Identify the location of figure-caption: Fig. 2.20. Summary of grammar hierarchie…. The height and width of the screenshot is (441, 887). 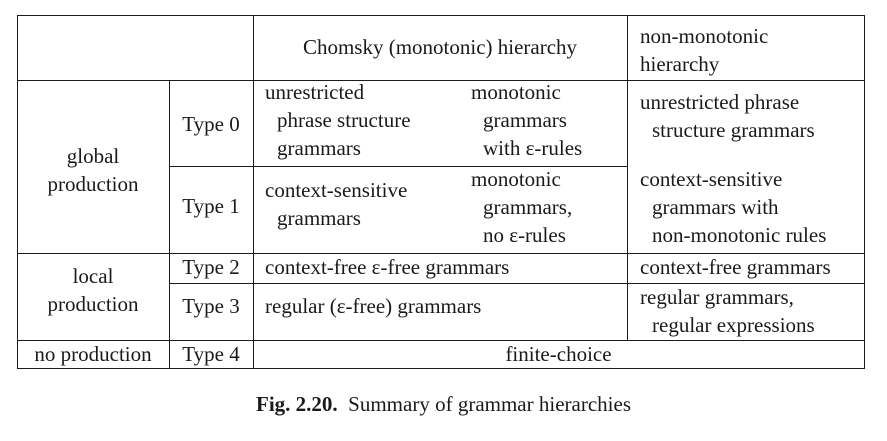
(443, 404).